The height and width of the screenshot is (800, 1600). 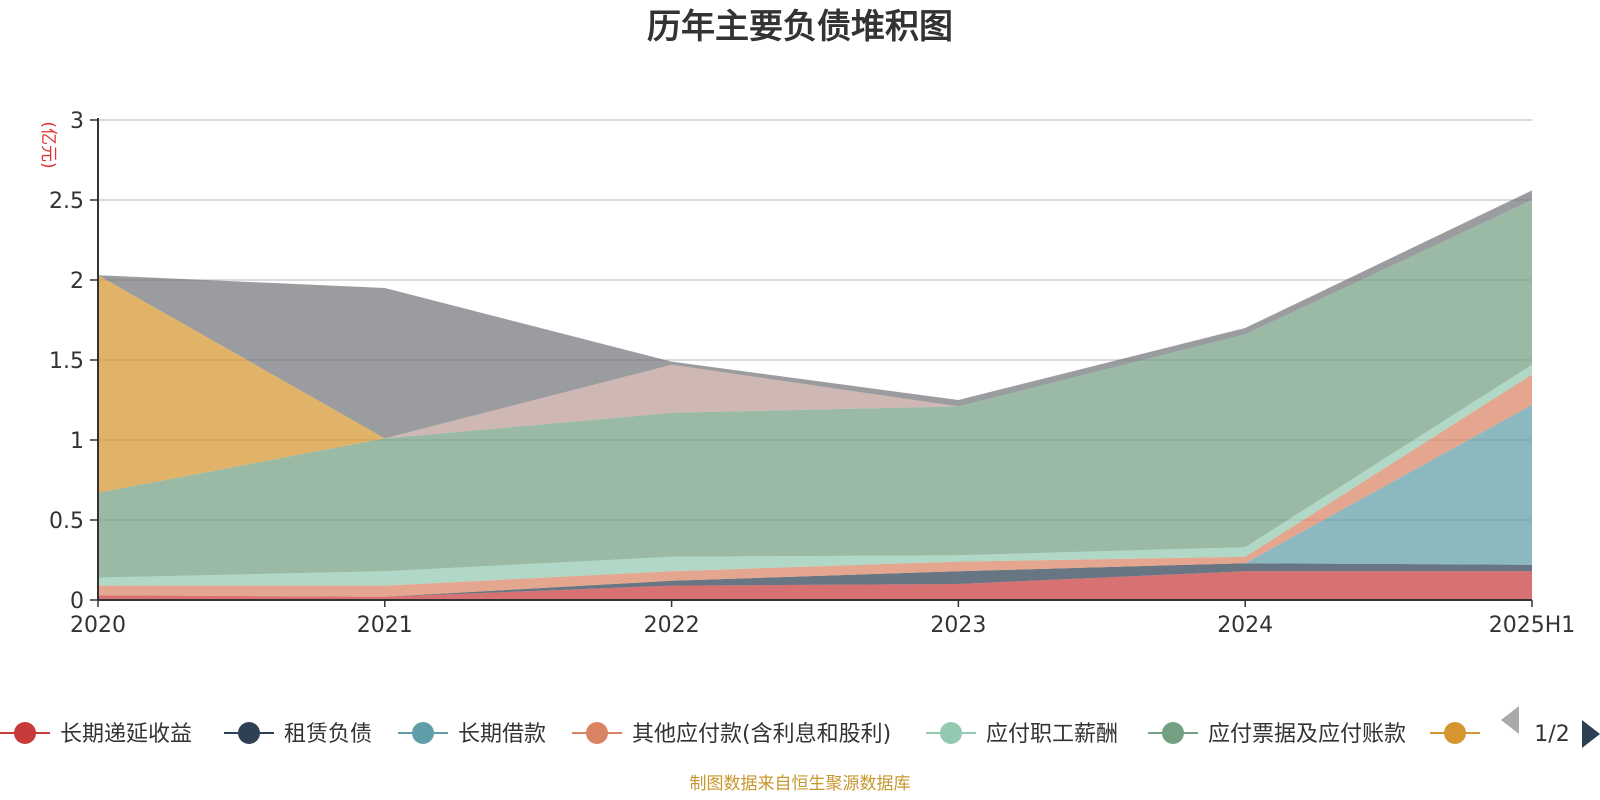 I want to click on legend-item: 租赁负债, so click(x=298, y=734).